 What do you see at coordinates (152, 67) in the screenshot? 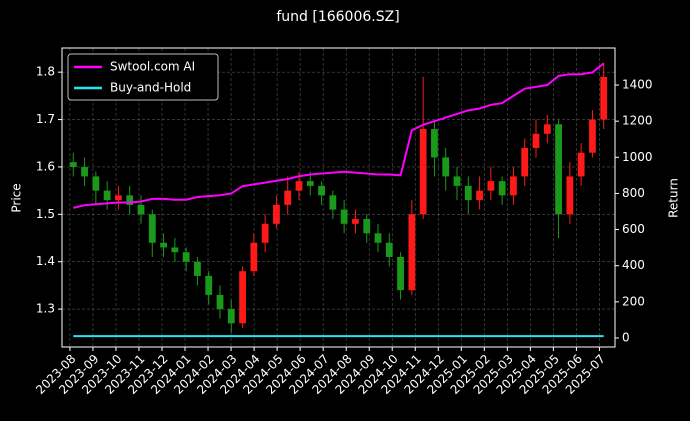
I see `legend-label: Swtool.com AI` at bounding box center [152, 67].